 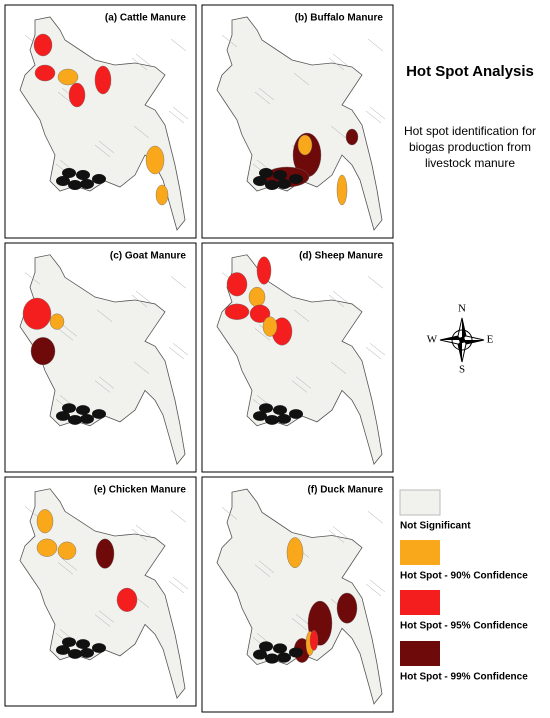 What do you see at coordinates (470, 71) in the screenshot?
I see `heading: Hot Spot Analysis` at bounding box center [470, 71].